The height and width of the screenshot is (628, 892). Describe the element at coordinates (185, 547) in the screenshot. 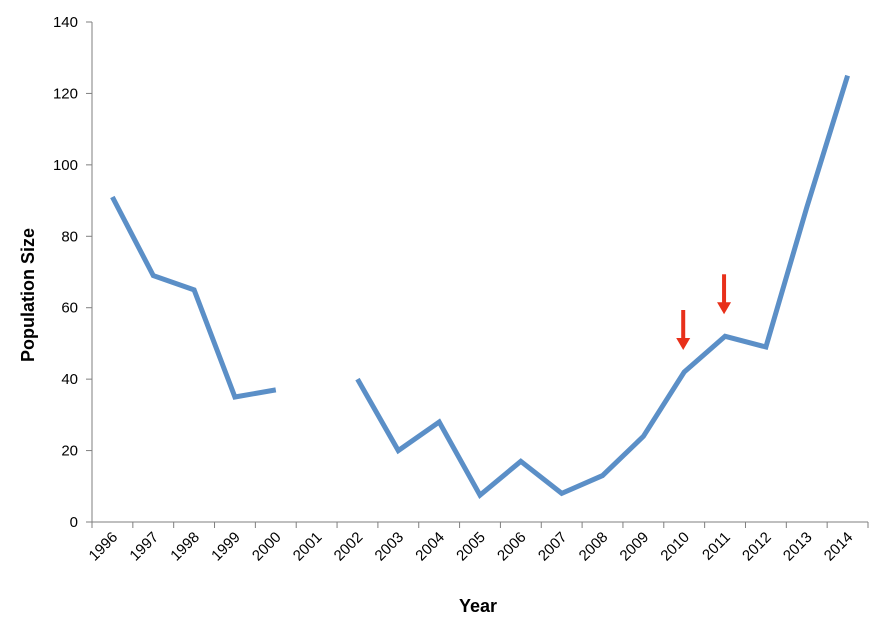

I see `x-tick-label: 1998` at that location.